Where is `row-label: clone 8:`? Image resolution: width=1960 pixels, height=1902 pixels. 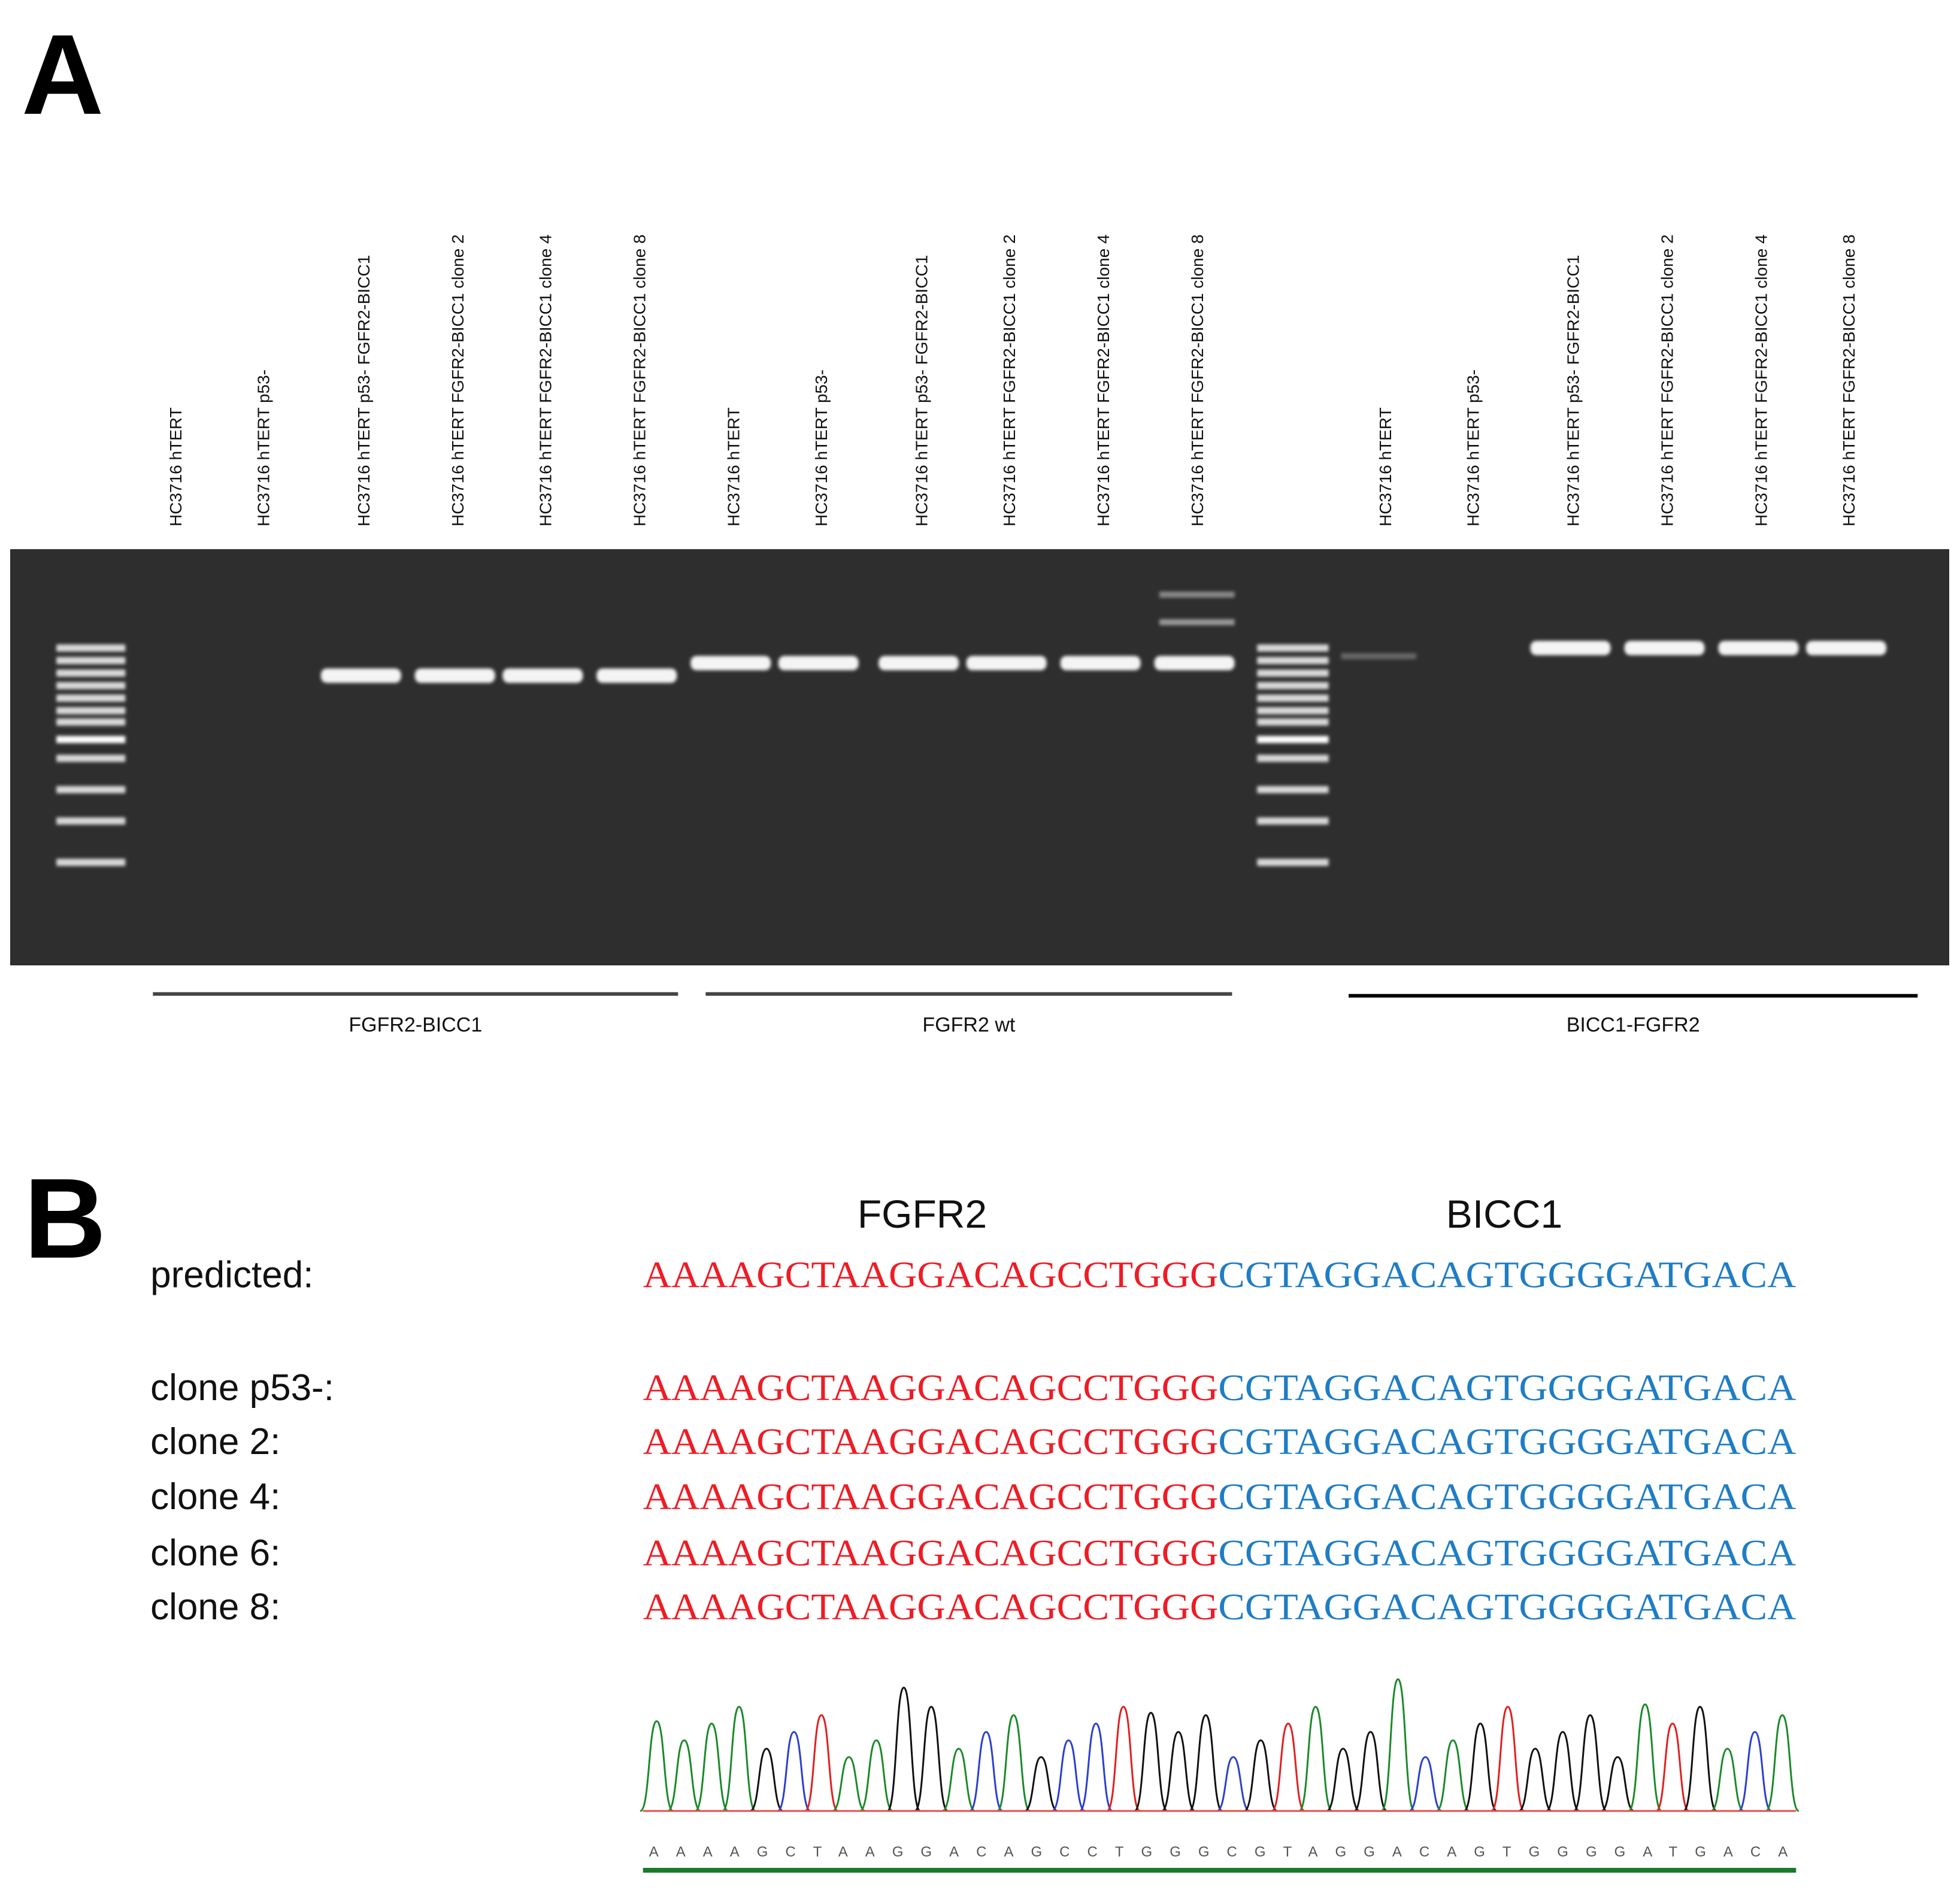 row-label: clone 8: is located at coordinates (215, 1607).